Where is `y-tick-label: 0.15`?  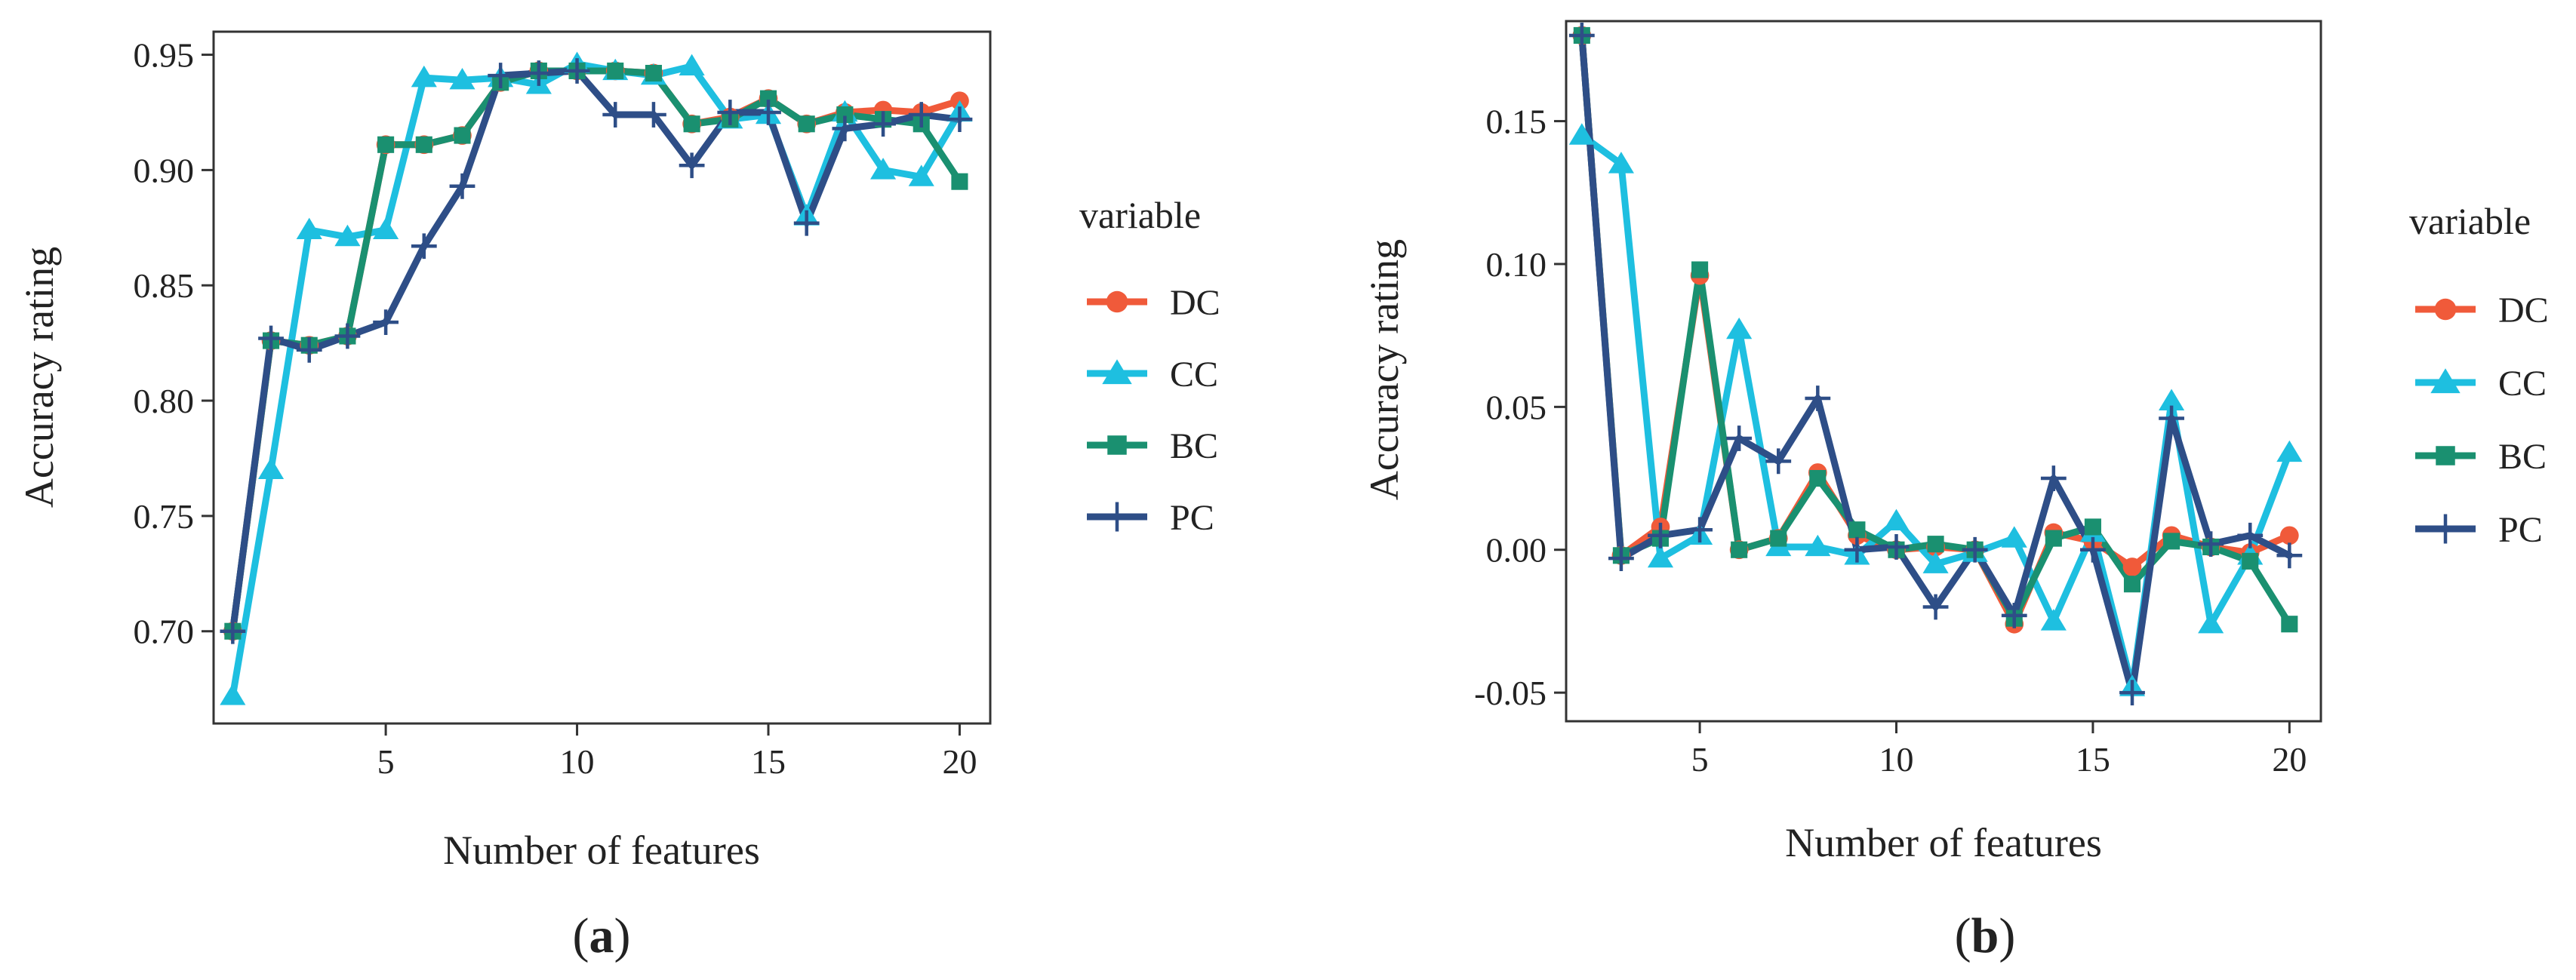 y-tick-label: 0.15 is located at coordinates (1516, 122).